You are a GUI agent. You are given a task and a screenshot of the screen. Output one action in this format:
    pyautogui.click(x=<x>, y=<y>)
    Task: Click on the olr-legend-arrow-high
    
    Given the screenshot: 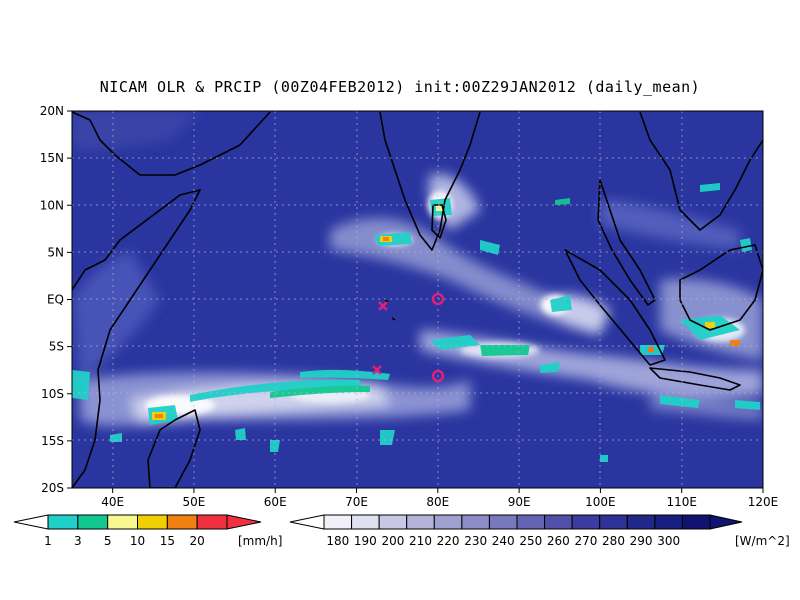 What is the action you would take?
    pyautogui.click(x=726, y=522)
    